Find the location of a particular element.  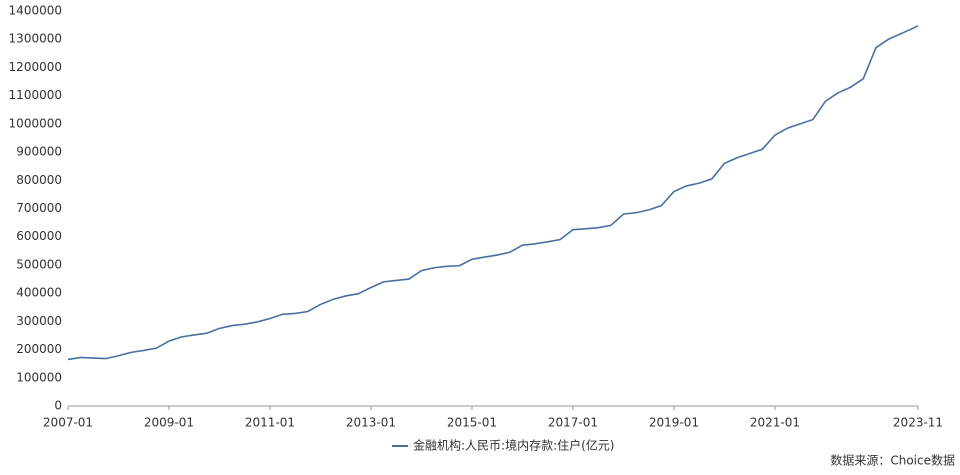

y-tick-label: 800000 is located at coordinates (39, 180).